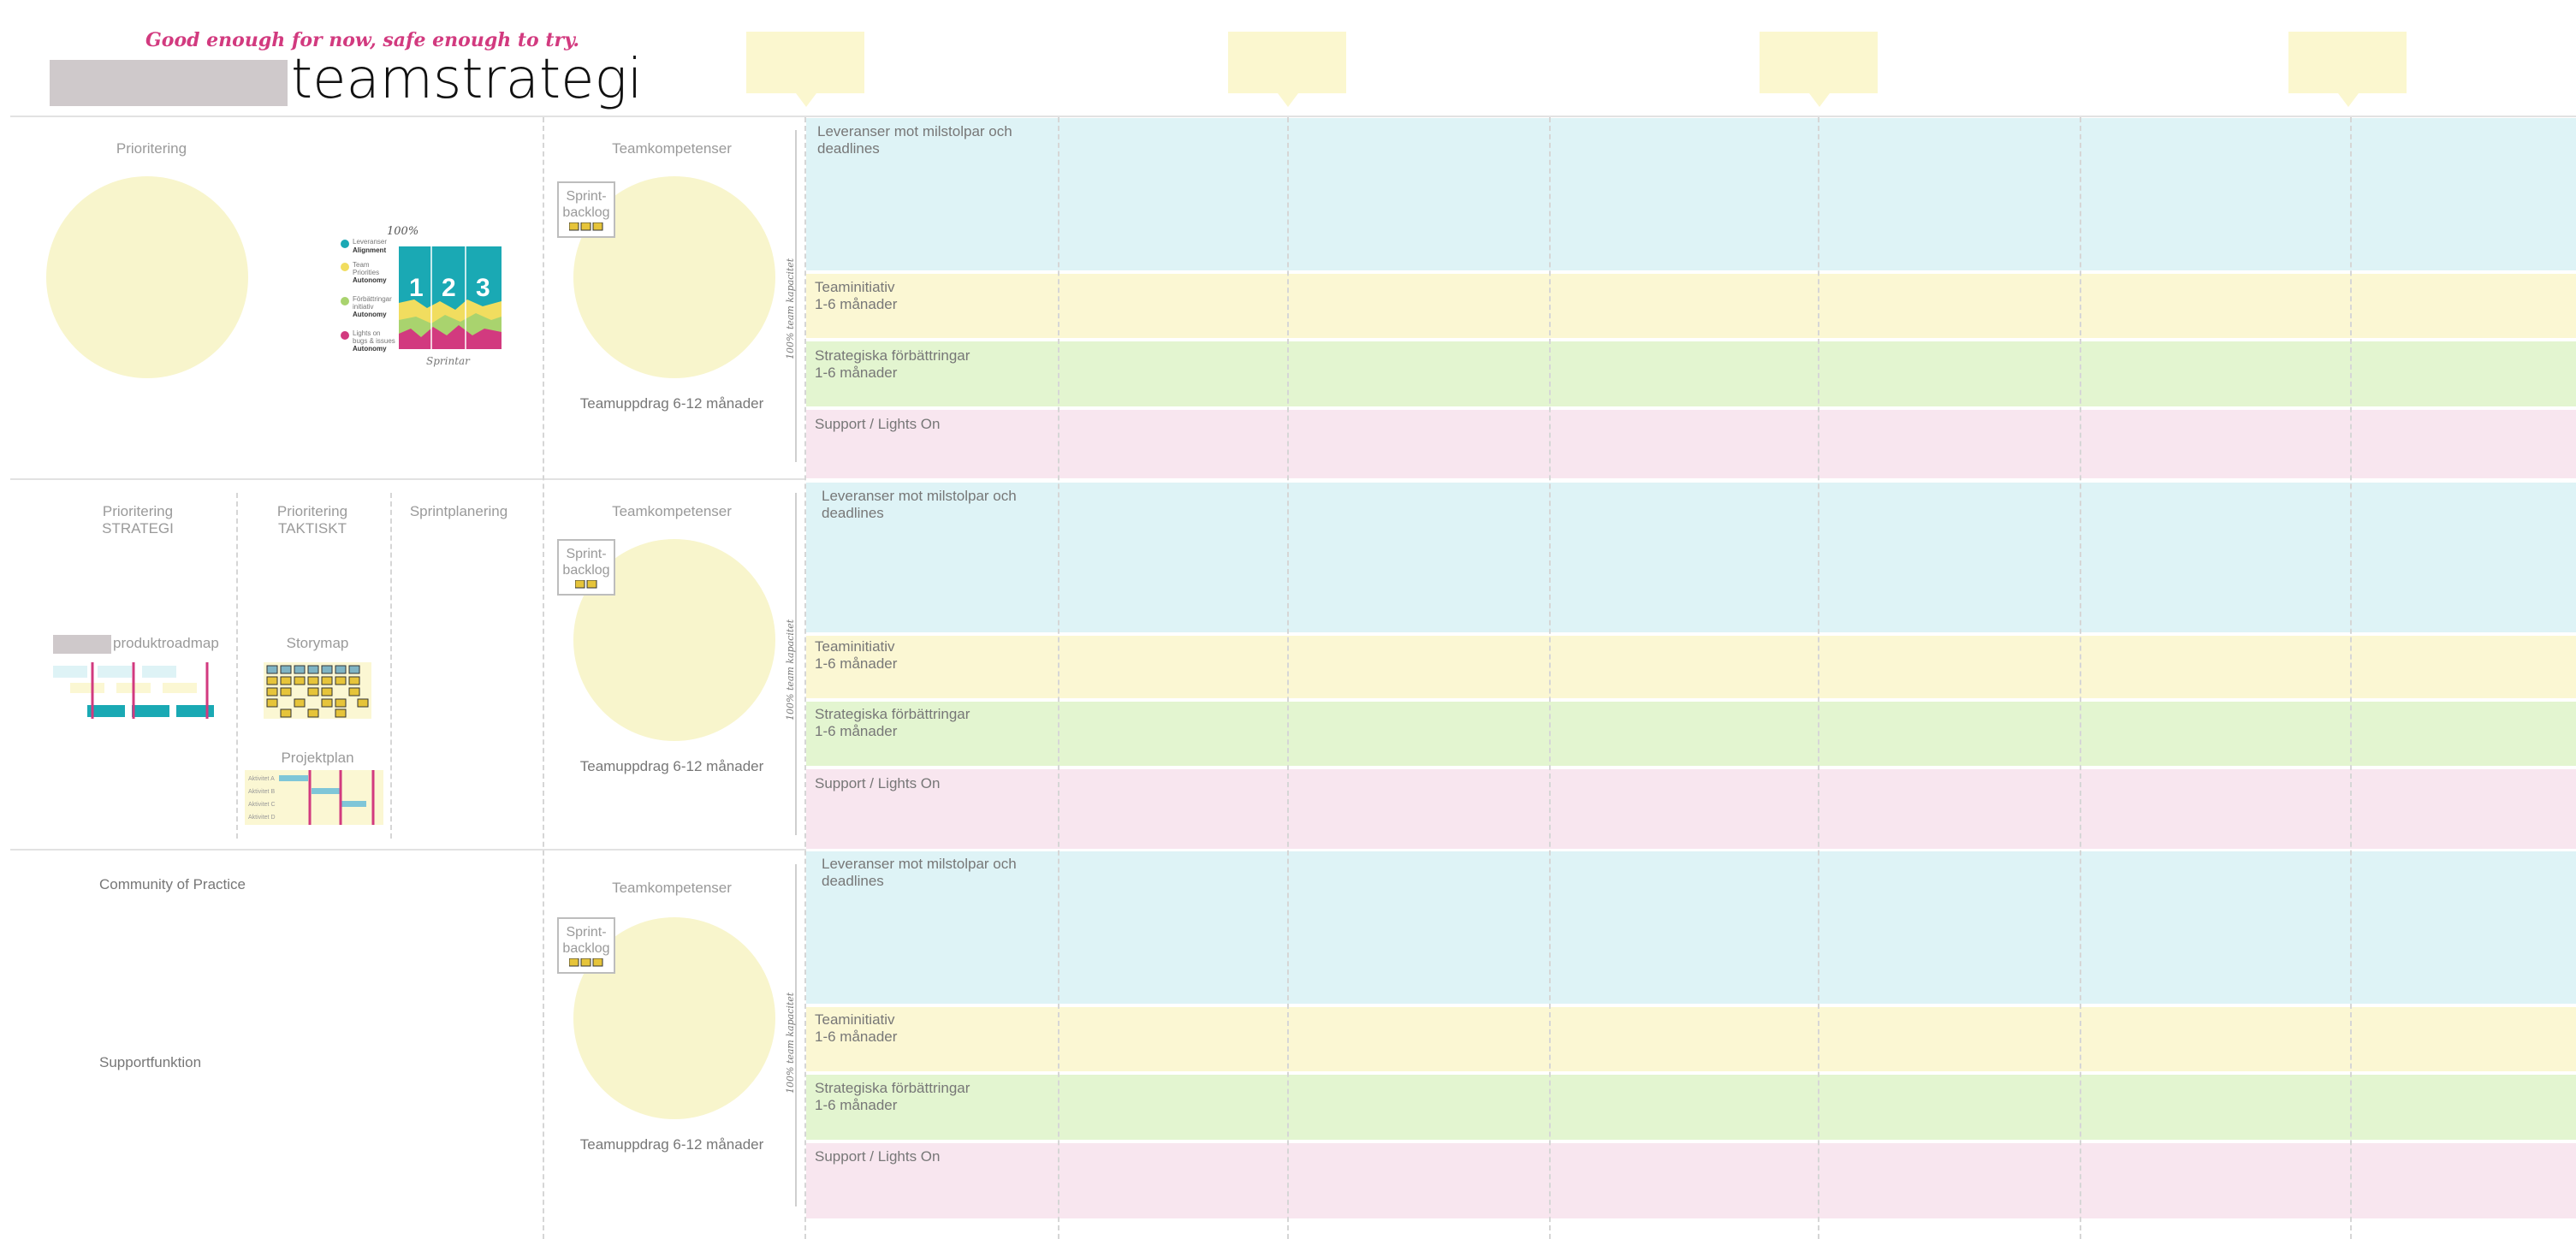 Image resolution: width=2576 pixels, height=1239 pixels. Describe the element at coordinates (919, 872) in the screenshot. I see `lane-label-deliveries-3: Leveranser mot milstolpar och deadlines` at that location.